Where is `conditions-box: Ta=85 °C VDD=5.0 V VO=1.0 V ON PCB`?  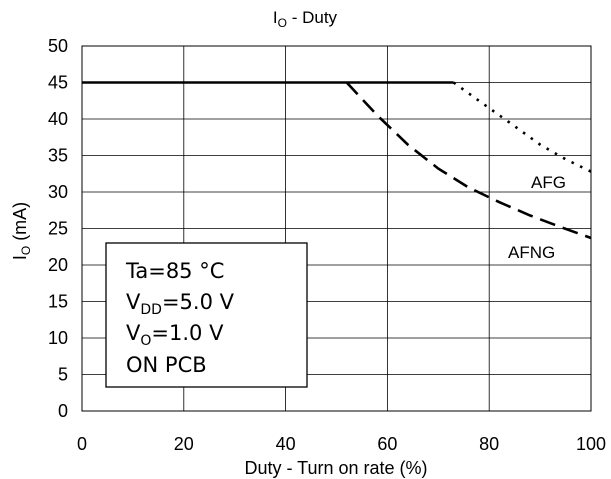
conditions-box: Ta=85 °C VDD=5.0 V VO=1.0 V ON PCB is located at coordinates (206, 315).